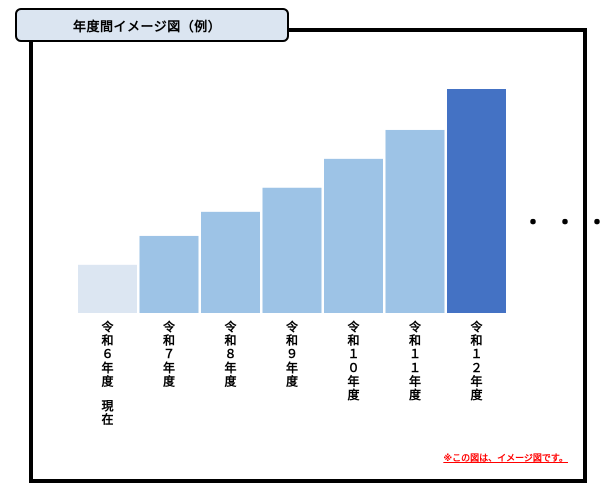  Describe the element at coordinates (505, 459) in the screenshot. I see `disclaimer-note: ※この図は、イメージ図です。` at that location.